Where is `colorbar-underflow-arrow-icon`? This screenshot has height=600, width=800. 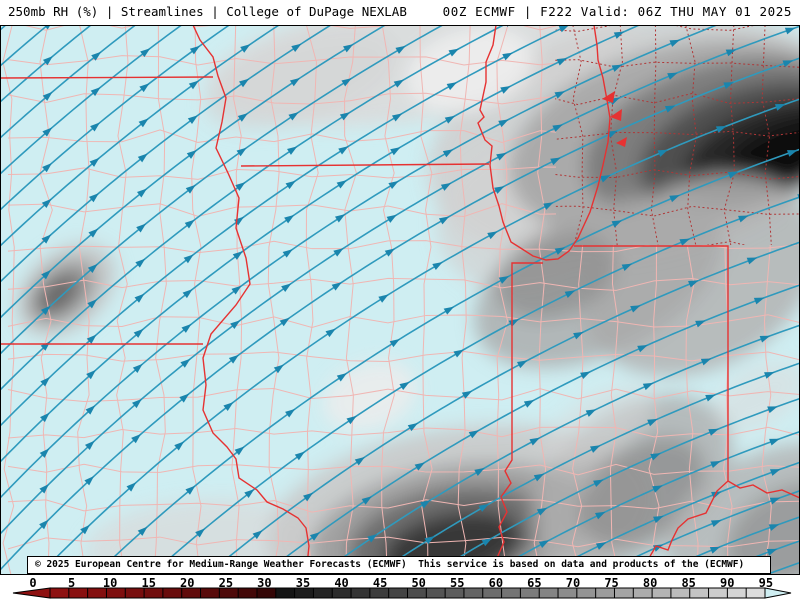 colorbar-underflow-arrow-icon is located at coordinates (31, 593).